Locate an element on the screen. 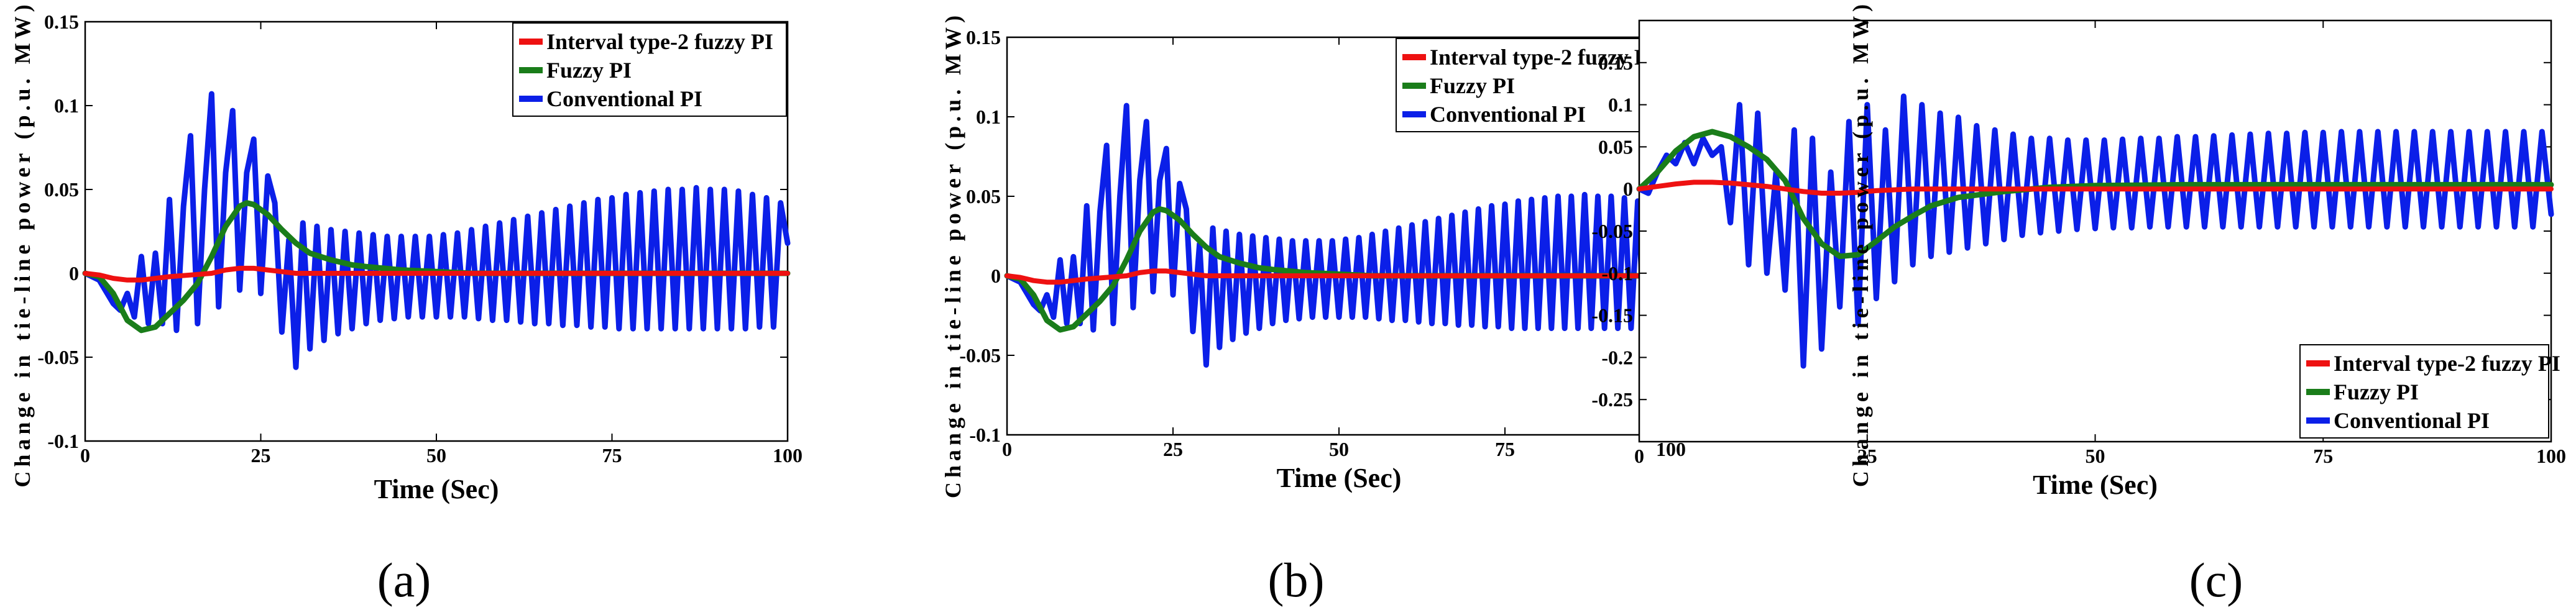 This screenshot has width=2576, height=610. p1-subfigure-label: (b) is located at coordinates (1296, 580).